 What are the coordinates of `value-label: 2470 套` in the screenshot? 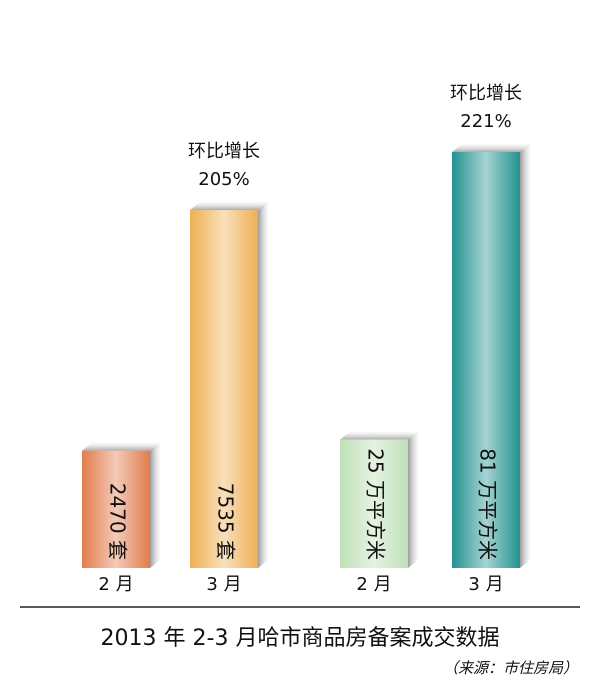 It's located at (118, 521).